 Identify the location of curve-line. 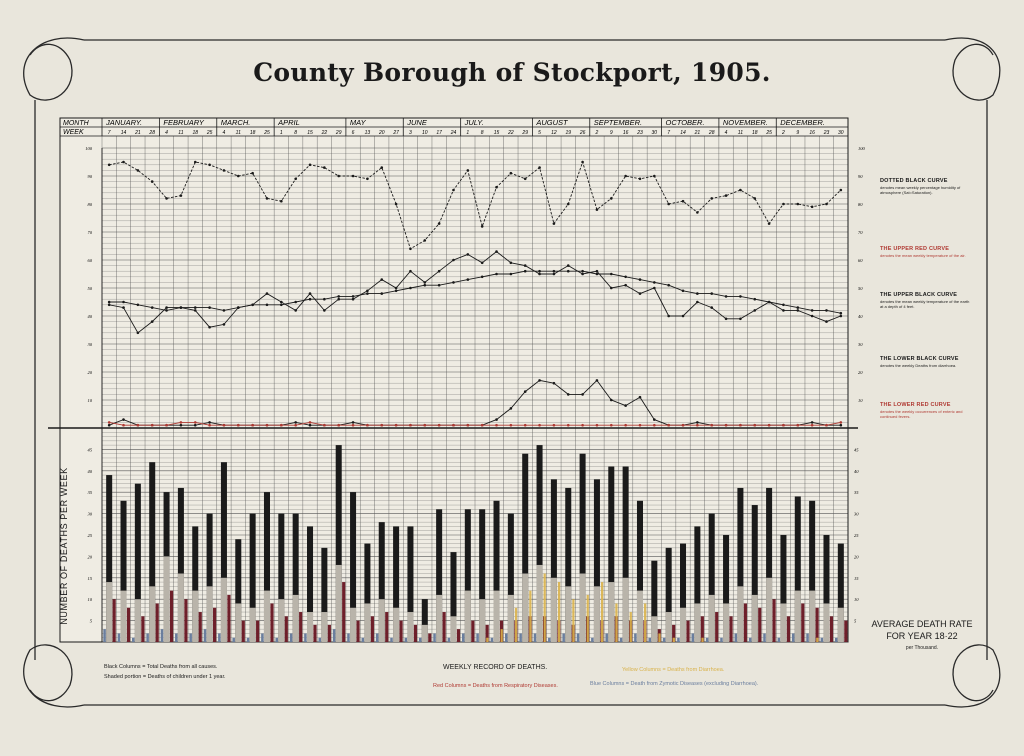
(475, 423).